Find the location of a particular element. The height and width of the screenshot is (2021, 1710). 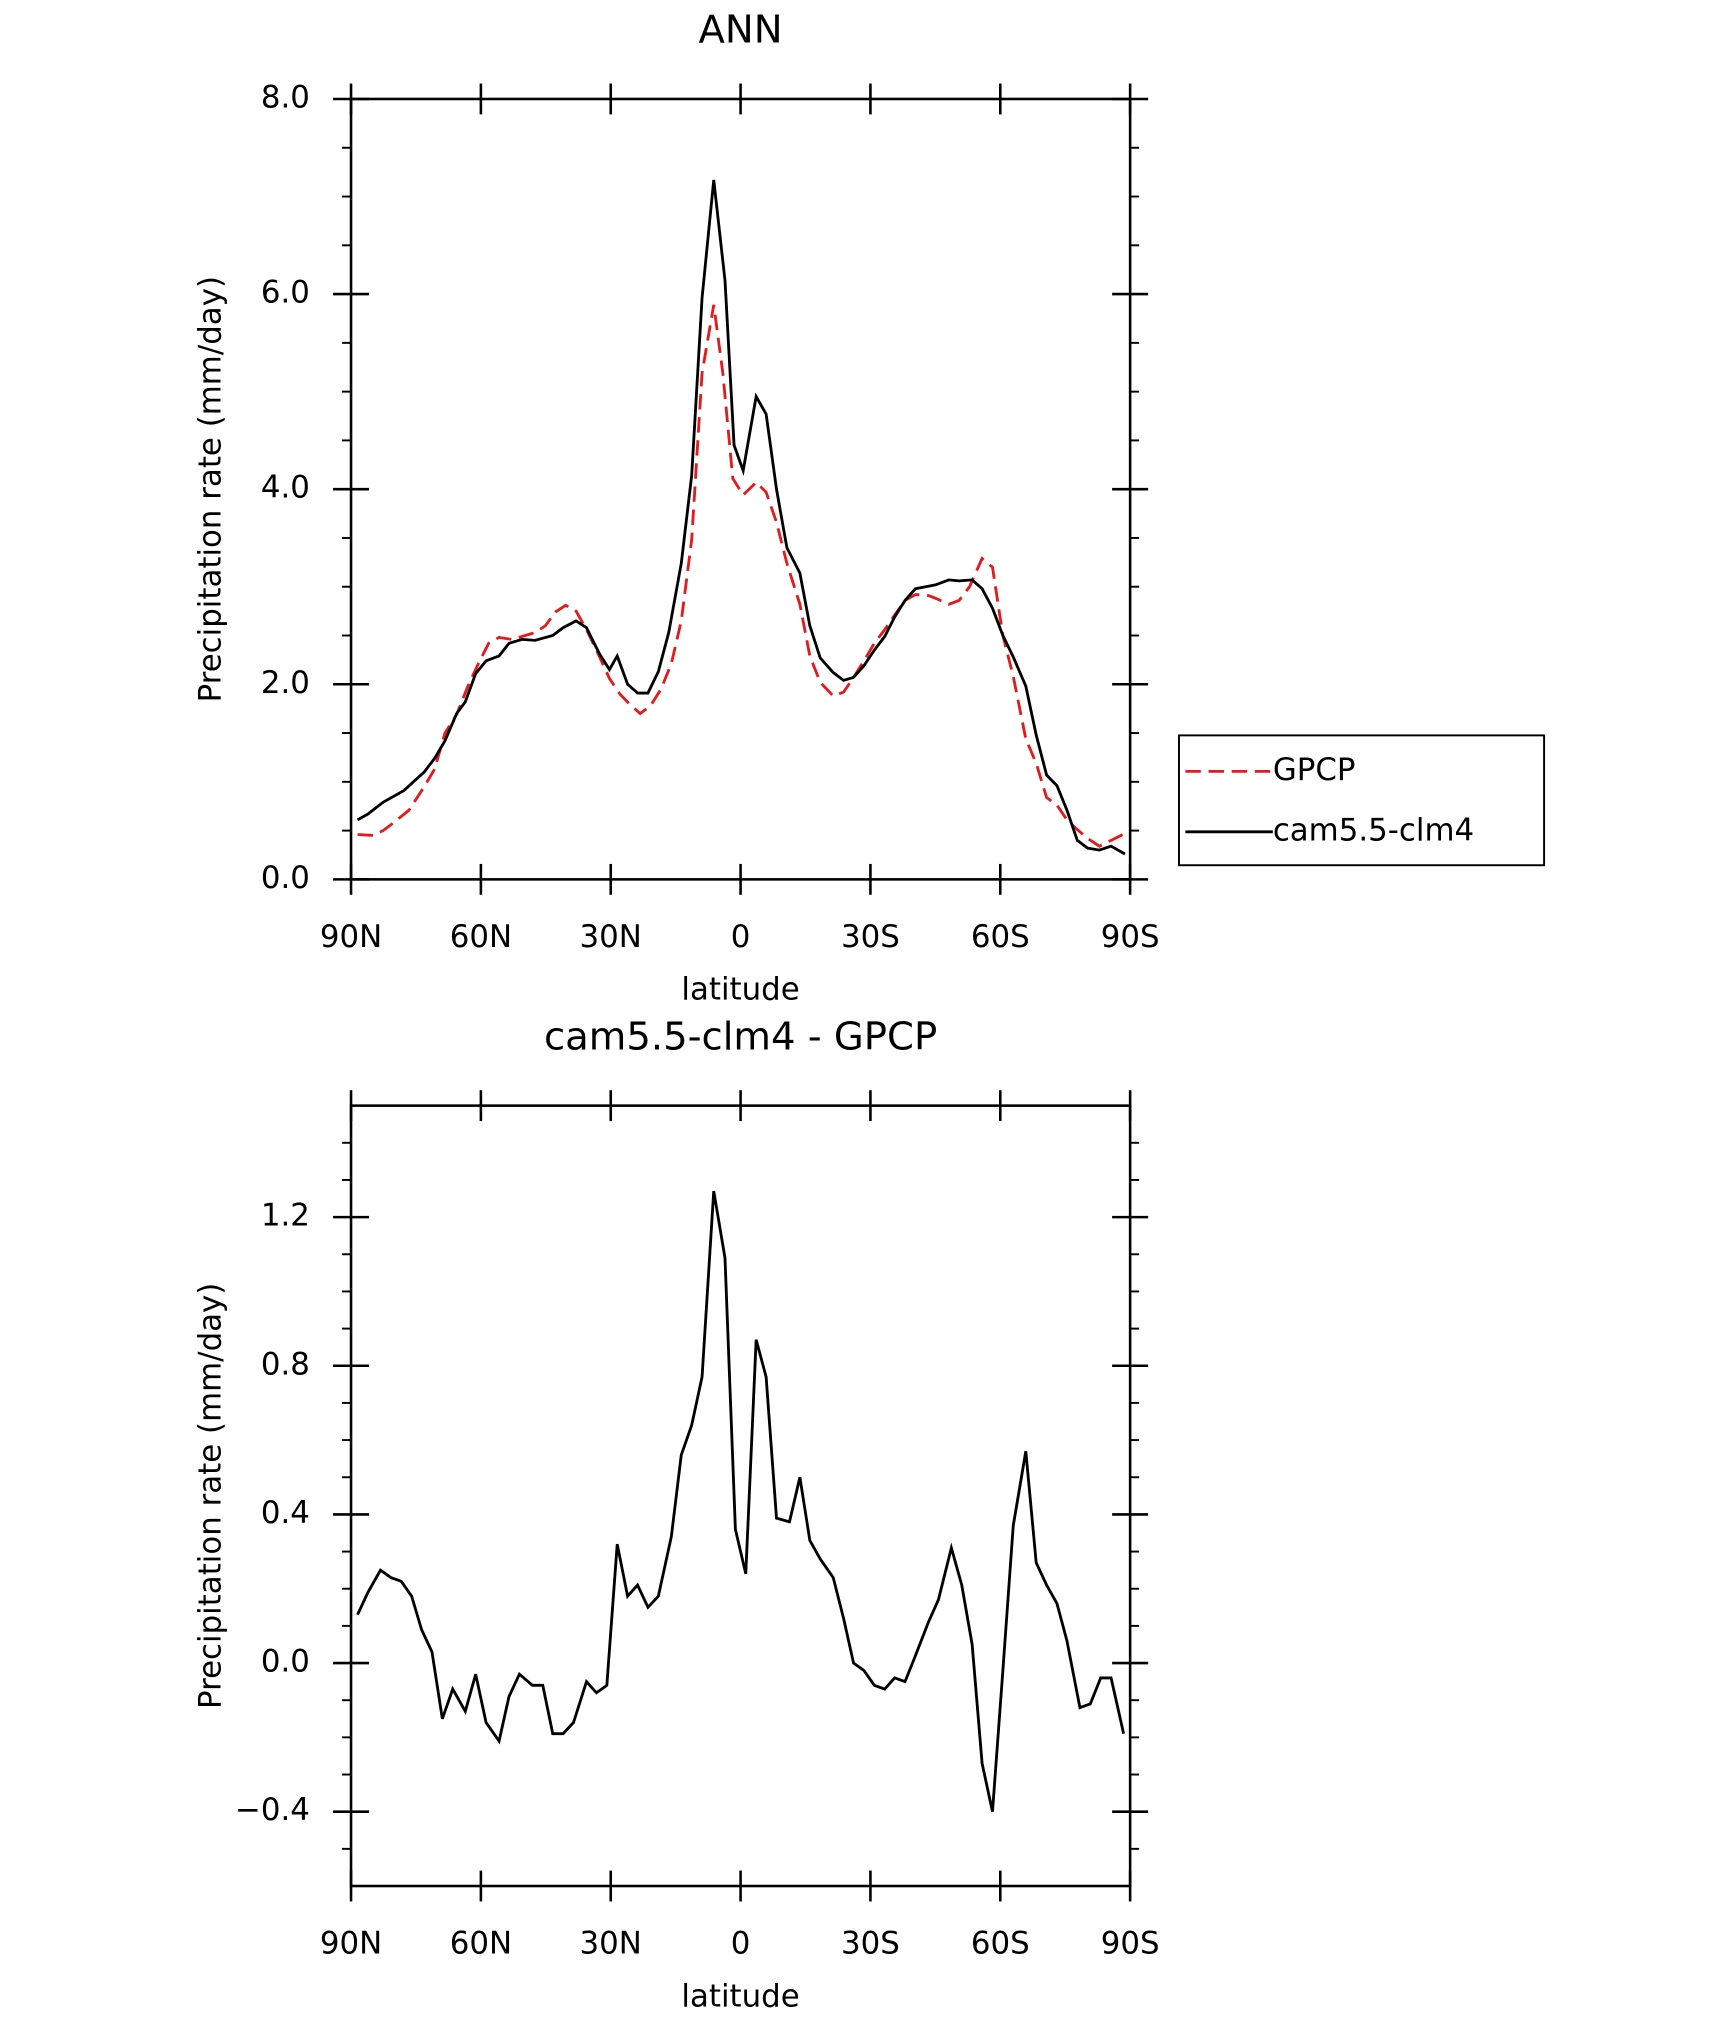

y-tick-label: 6.0 is located at coordinates (285, 293).